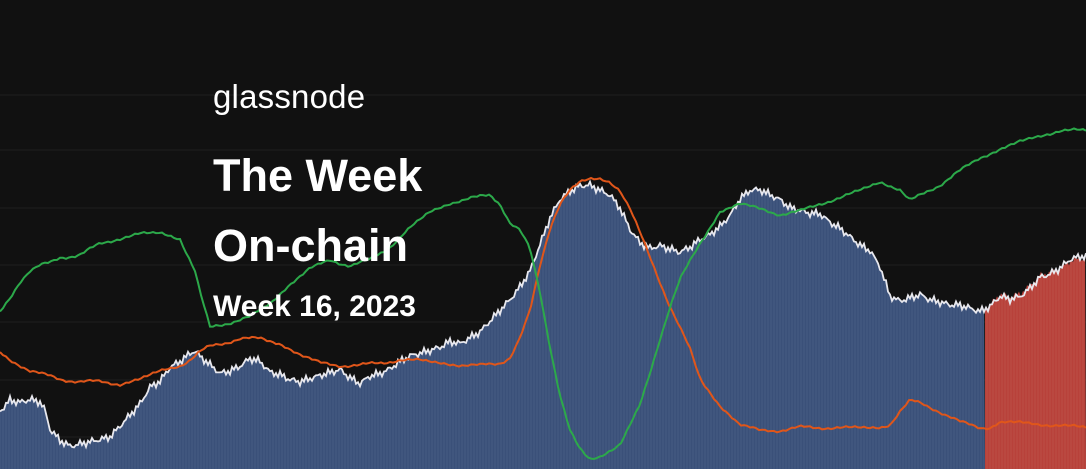 The image size is (1086, 469). What do you see at coordinates (289, 96) in the screenshot?
I see `brand-logo-text: glassnode` at bounding box center [289, 96].